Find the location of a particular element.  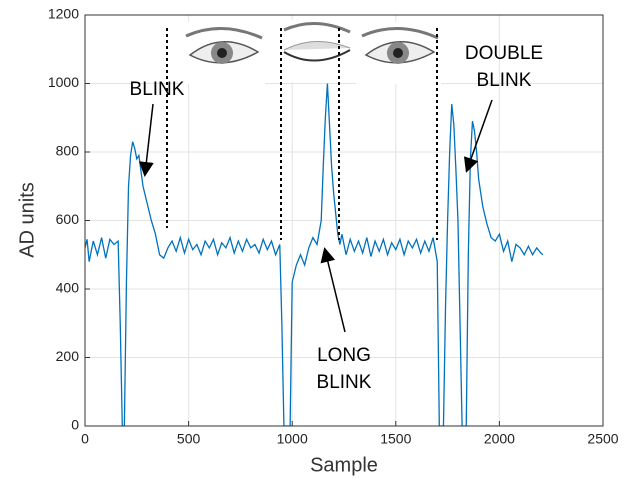

x-tick-label: 1000 is located at coordinates (292, 439).